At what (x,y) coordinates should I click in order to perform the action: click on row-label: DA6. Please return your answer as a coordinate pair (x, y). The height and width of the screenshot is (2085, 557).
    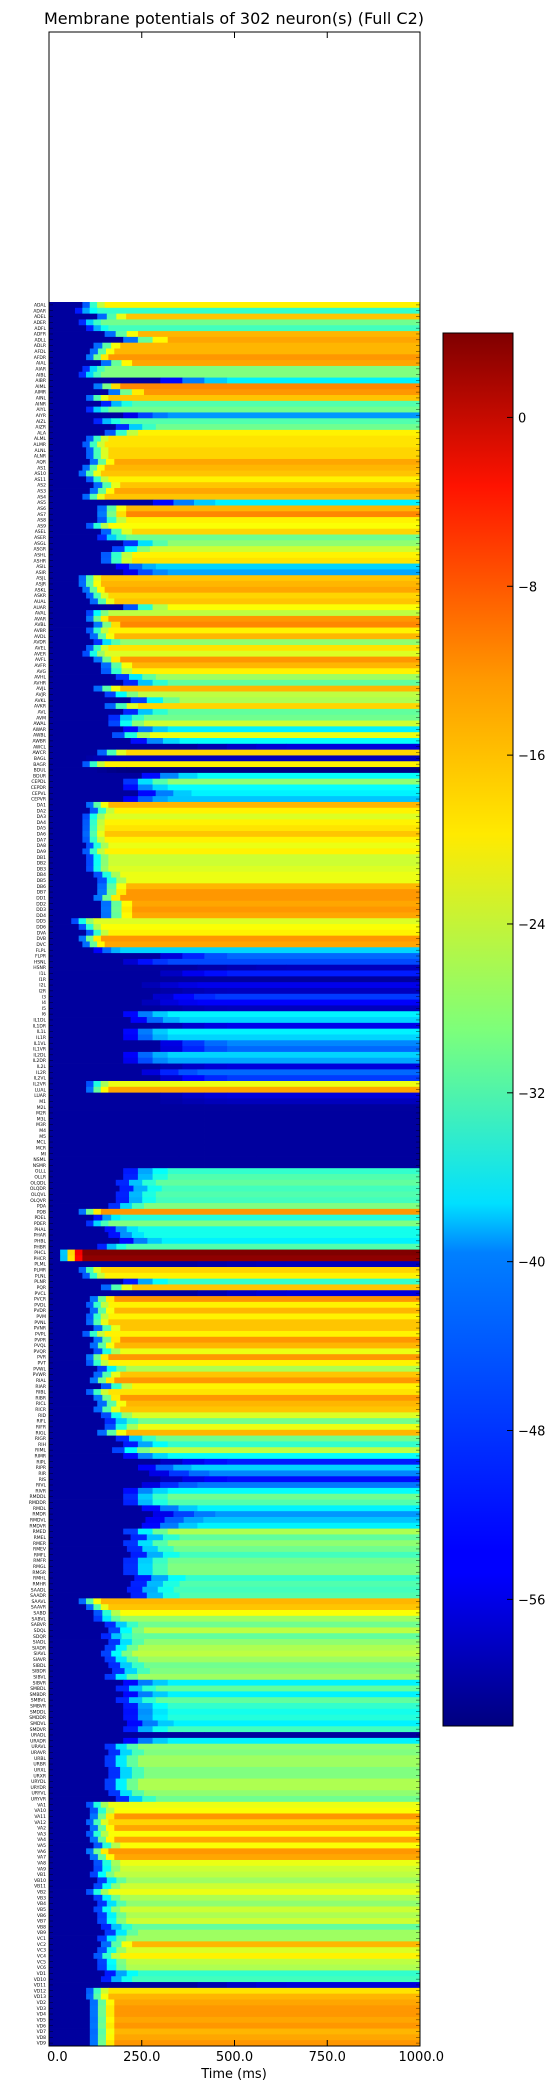
    Looking at the image, I should click on (41, 835).